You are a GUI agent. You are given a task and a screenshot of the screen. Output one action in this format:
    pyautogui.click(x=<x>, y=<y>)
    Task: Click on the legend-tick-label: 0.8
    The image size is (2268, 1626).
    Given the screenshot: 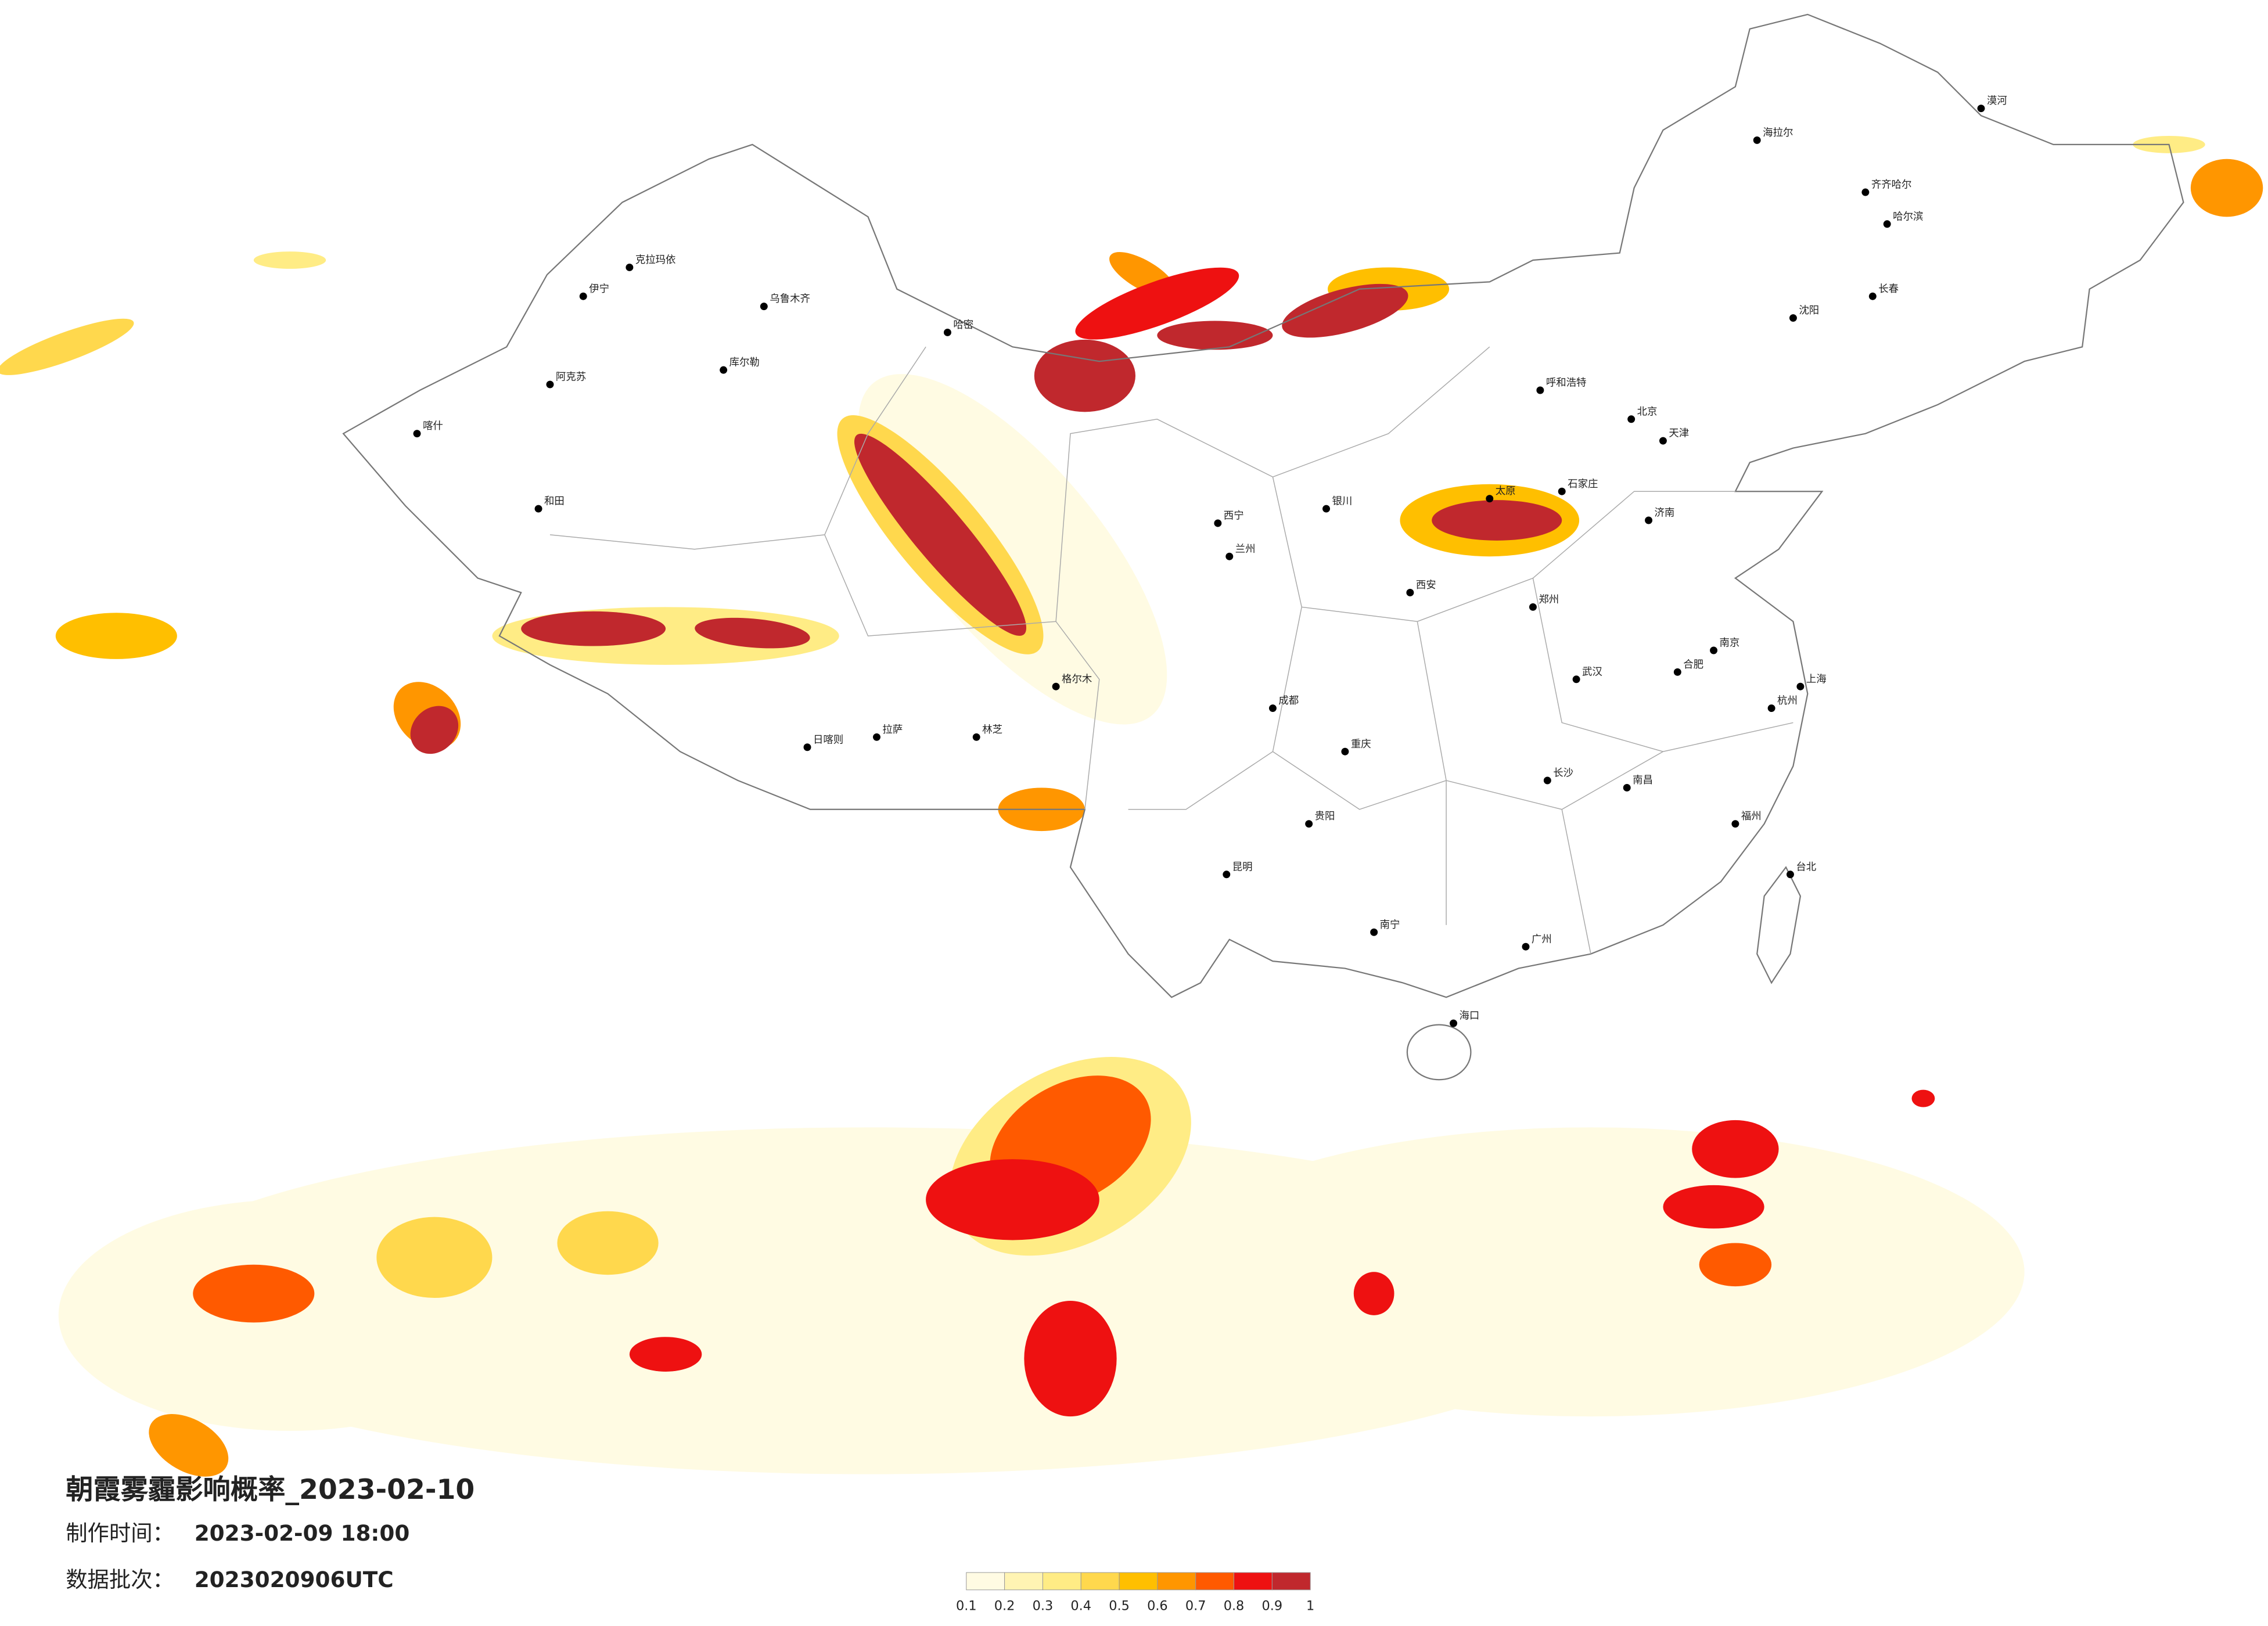 What is the action you would take?
    pyautogui.click(x=1234, y=1606)
    